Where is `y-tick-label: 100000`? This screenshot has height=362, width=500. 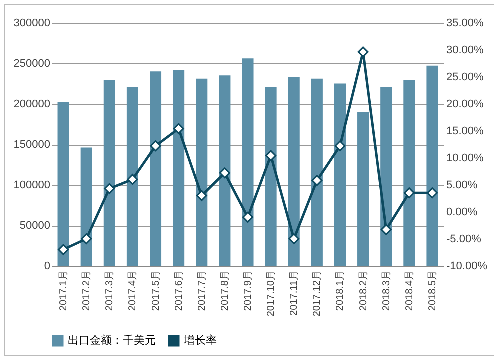
y-tick-label: 100000 is located at coordinates (32, 186).